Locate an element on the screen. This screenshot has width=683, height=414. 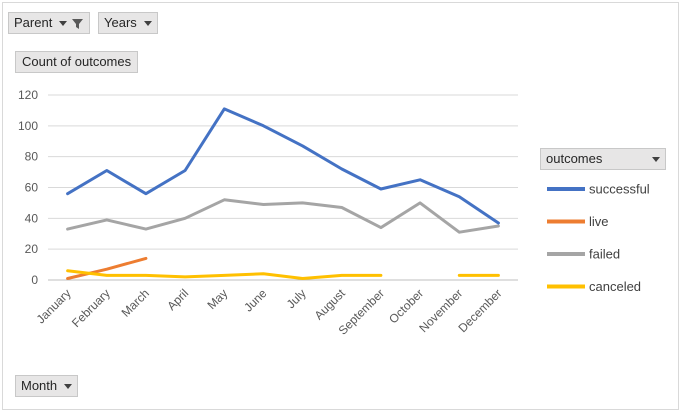
parent-filter-button: Parent is located at coordinates (49, 23).